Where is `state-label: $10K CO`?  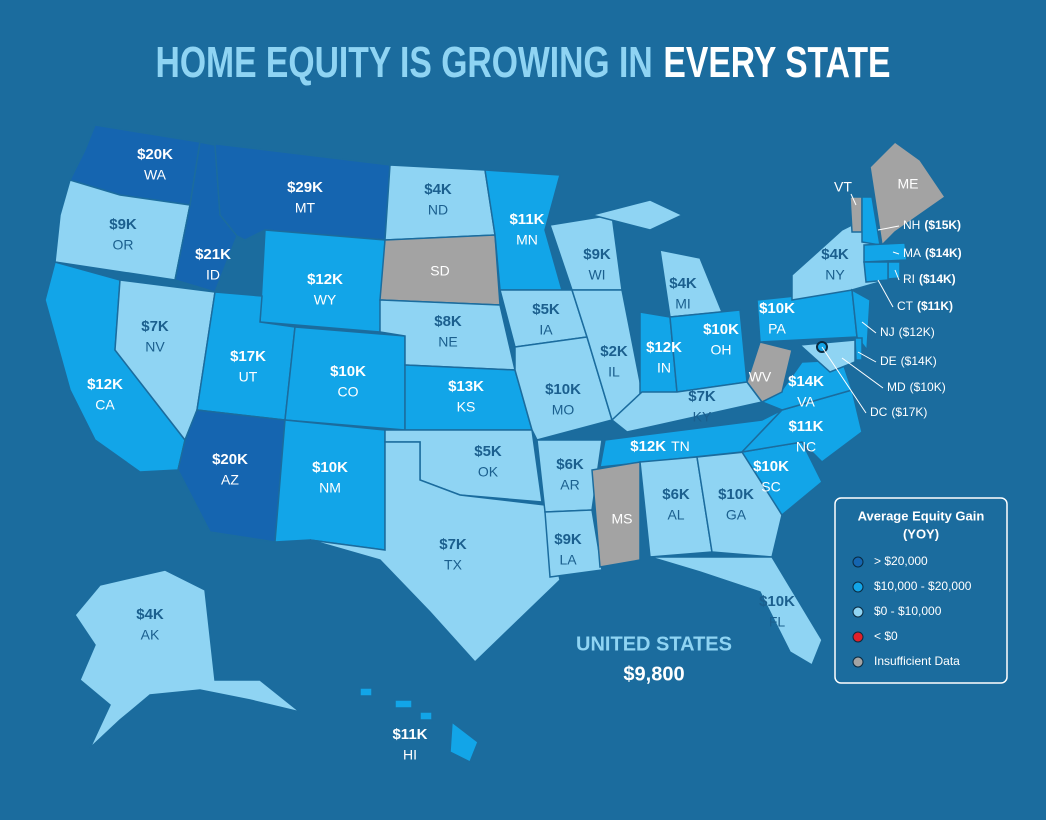 state-label: $10K CO is located at coordinates (348, 381).